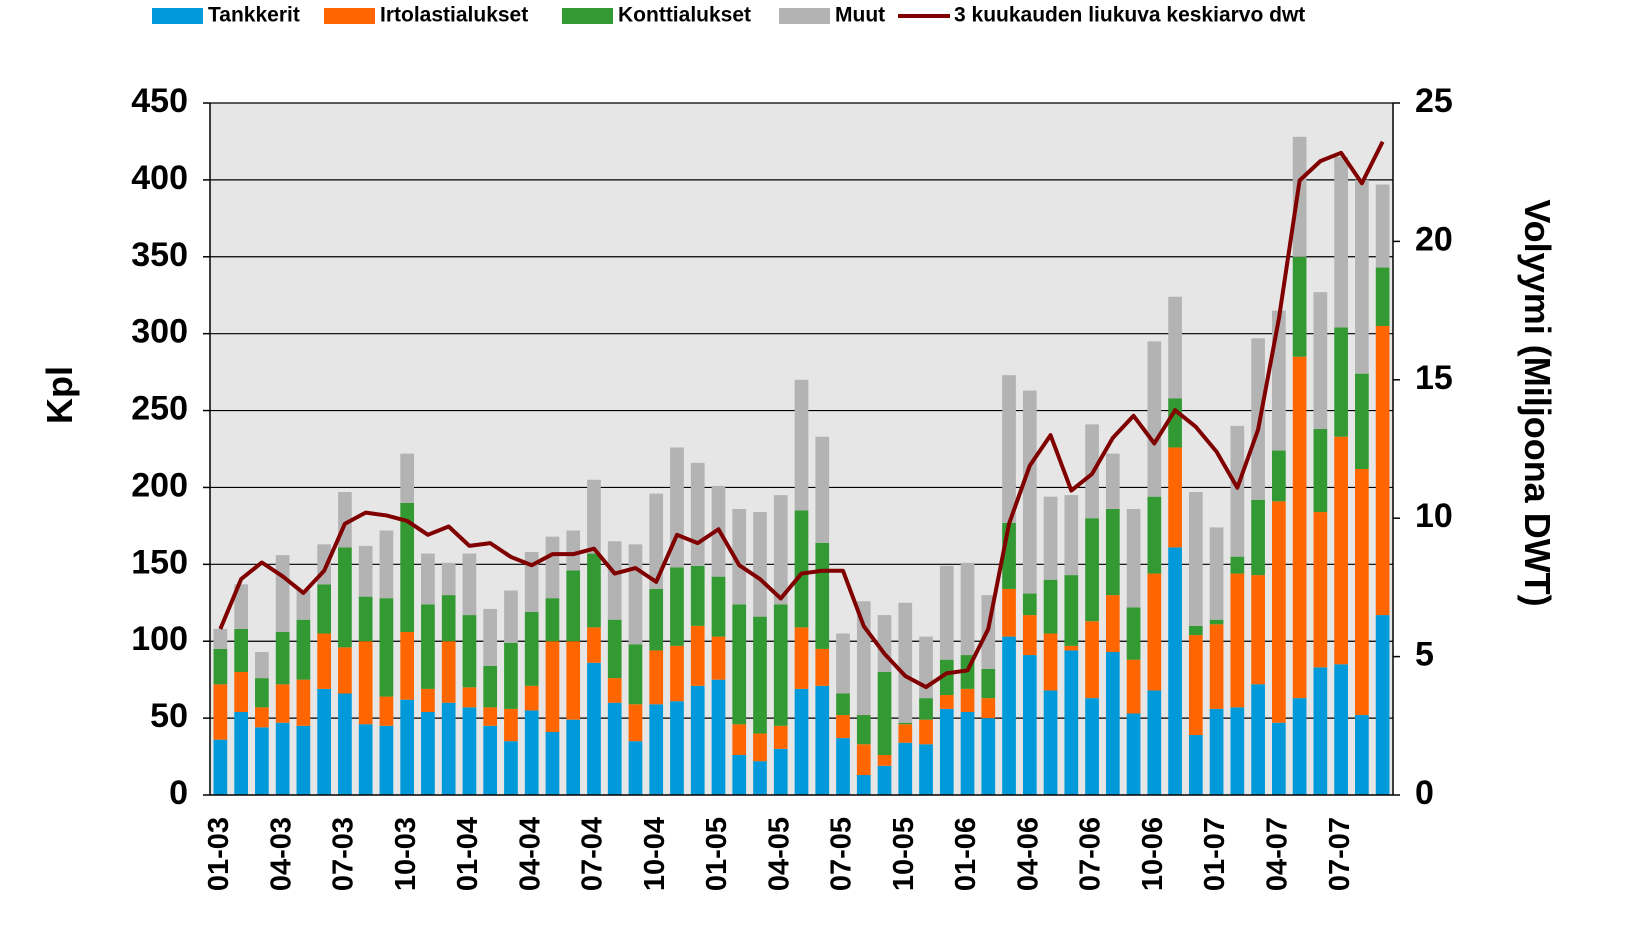 The width and height of the screenshot is (1625, 952). What do you see at coordinates (468, 854) in the screenshot?
I see `x-tick-label: 01-04` at bounding box center [468, 854].